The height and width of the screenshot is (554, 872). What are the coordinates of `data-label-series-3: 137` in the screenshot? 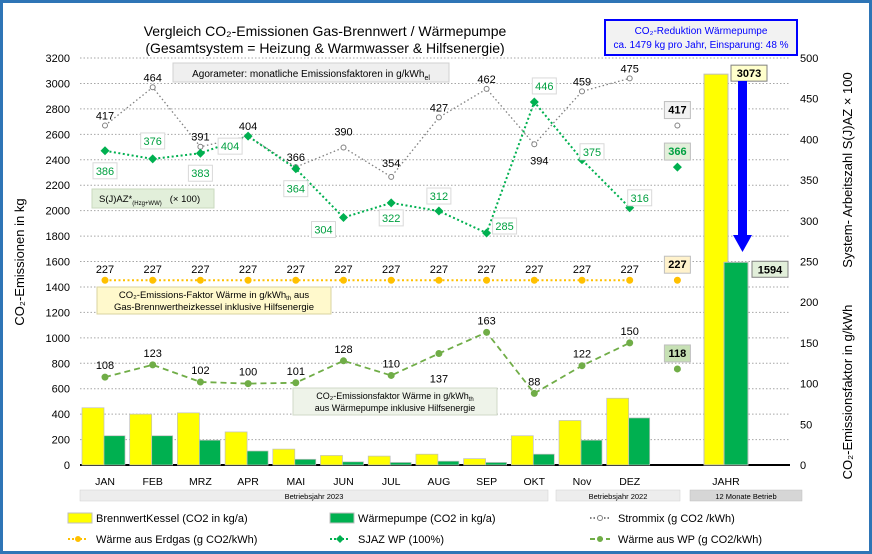 It's located at (439, 379).